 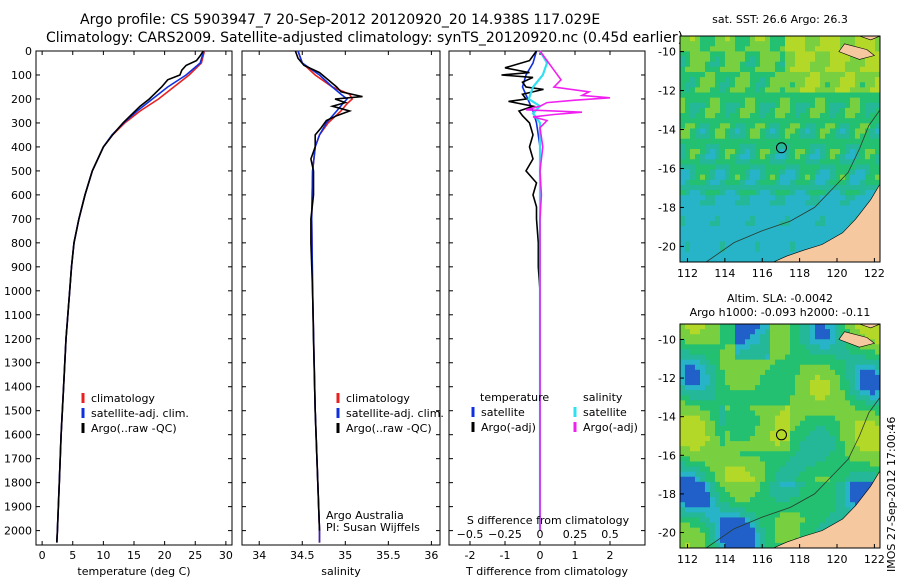 What do you see at coordinates (21, 171) in the screenshot?
I see `y-tick-label: 500` at bounding box center [21, 171].